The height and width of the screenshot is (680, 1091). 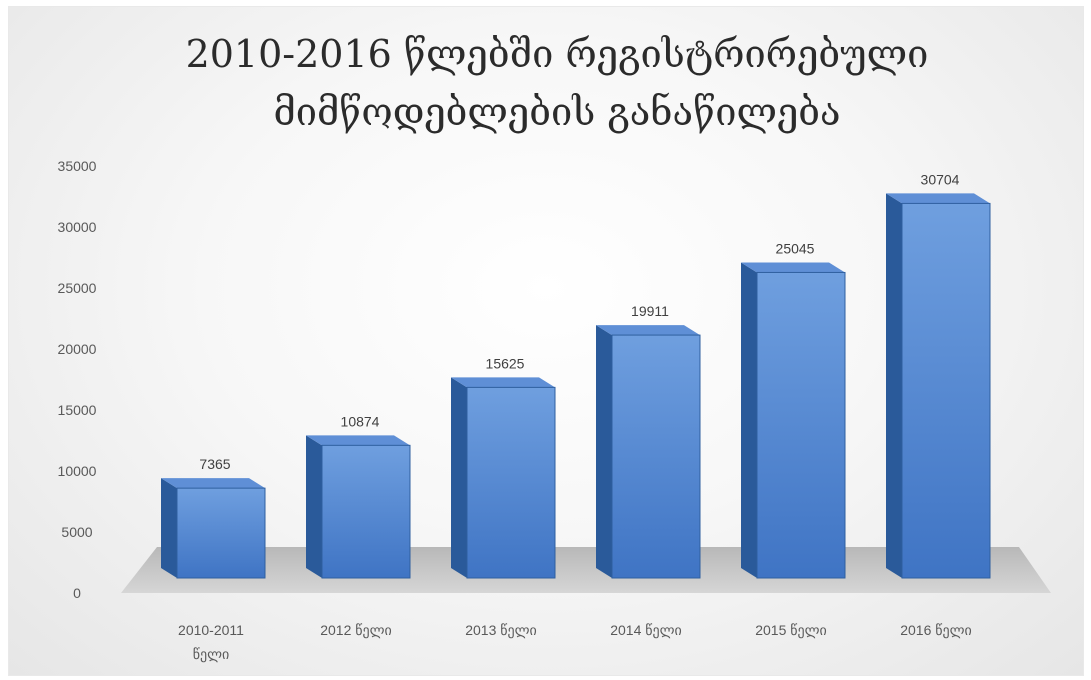 What do you see at coordinates (795, 248) in the screenshot?
I see `data-label: 25045` at bounding box center [795, 248].